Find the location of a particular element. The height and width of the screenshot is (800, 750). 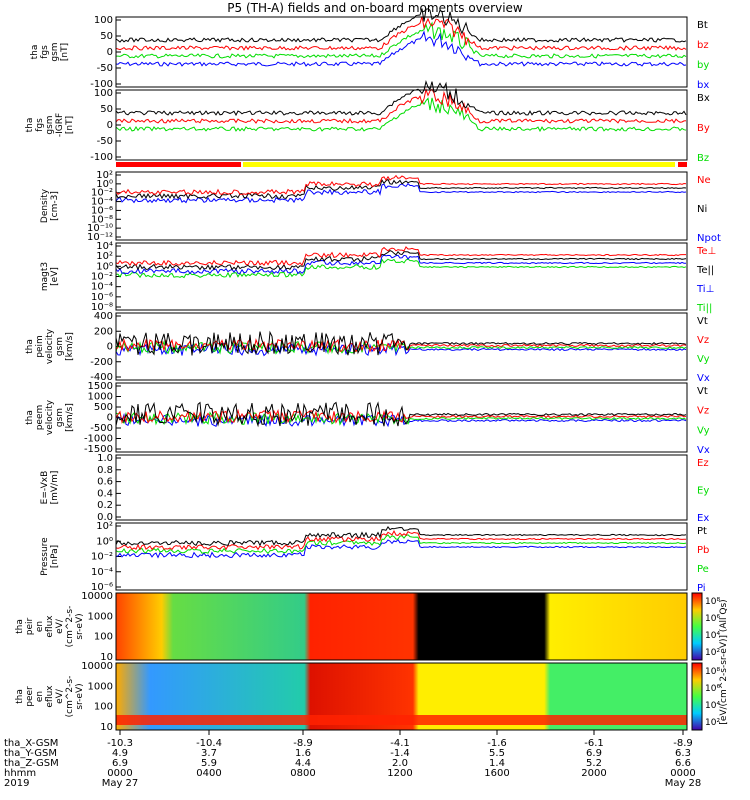

legend-entry: Bz is located at coordinates (703, 158).